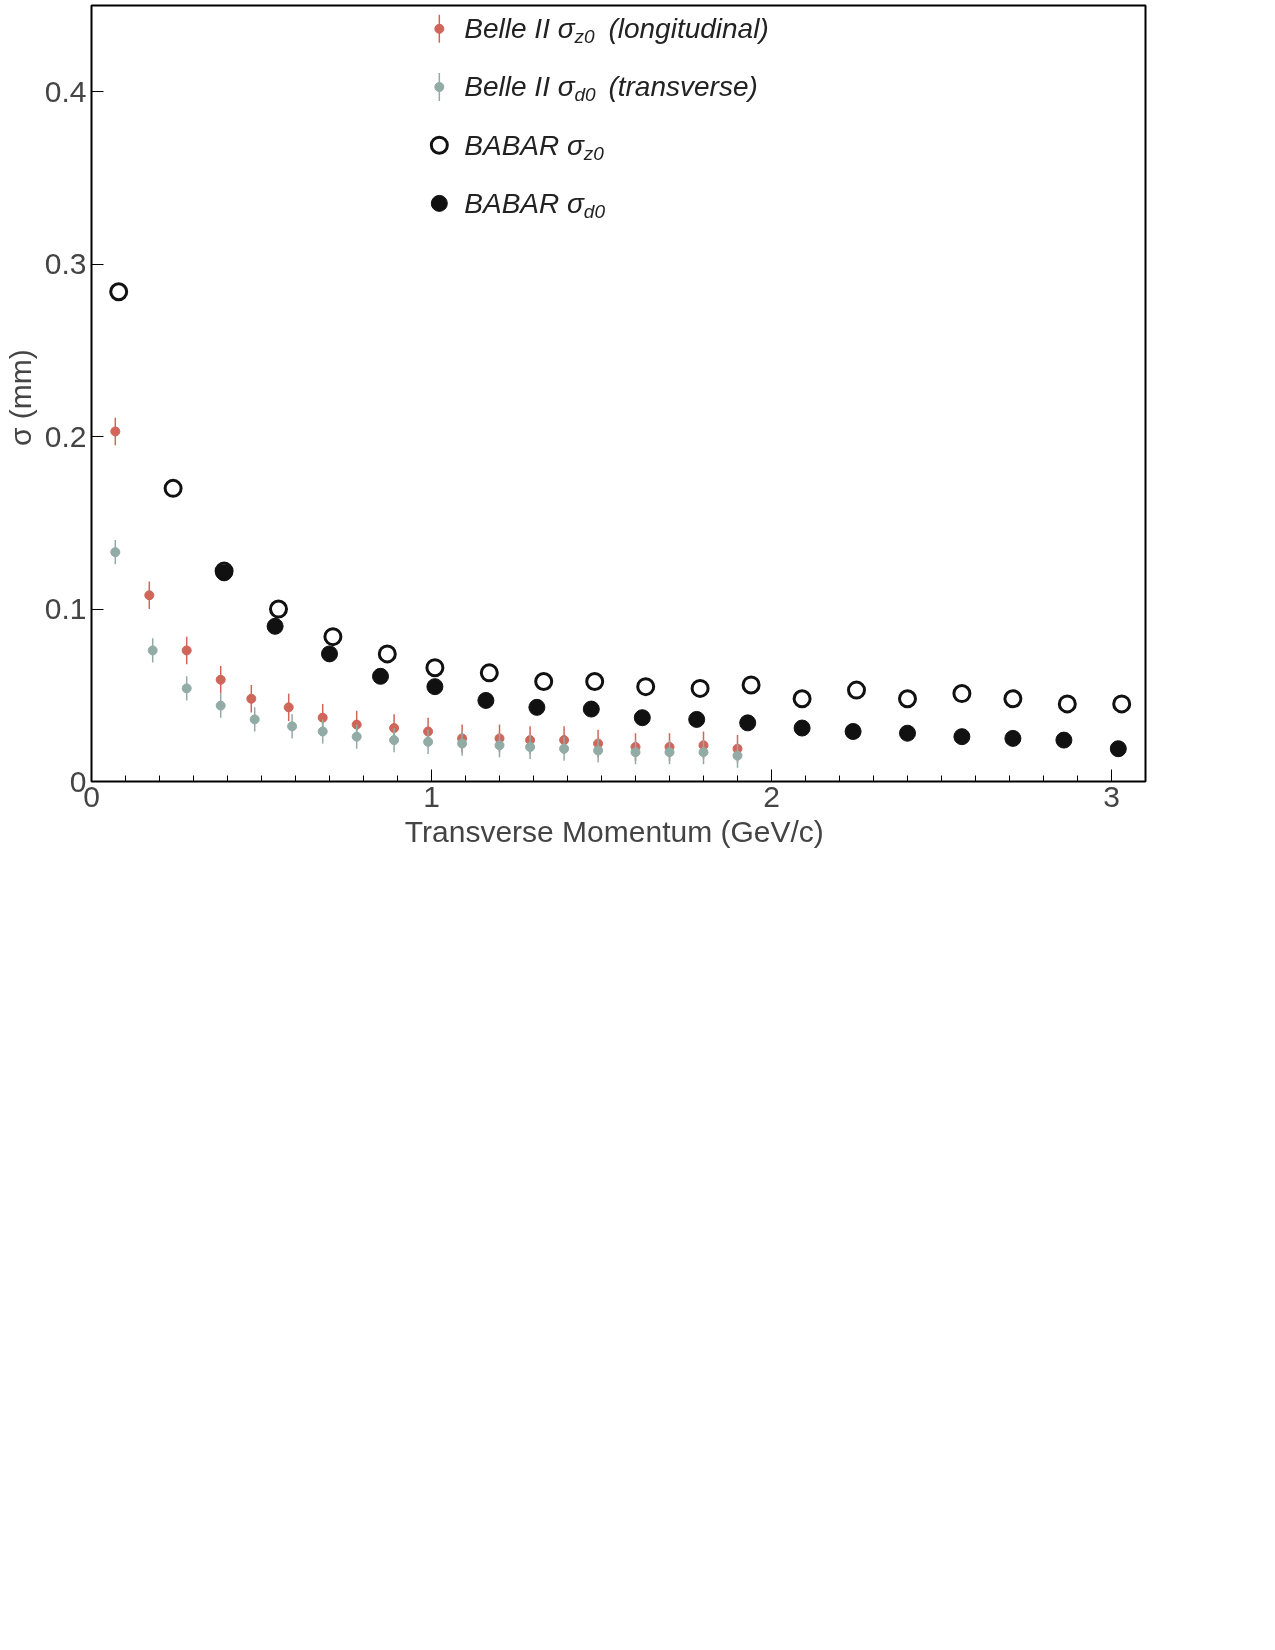 This screenshot has height=1650, width=1275. Describe the element at coordinates (1111, 796) in the screenshot. I see `x-tick-label: 3` at that location.